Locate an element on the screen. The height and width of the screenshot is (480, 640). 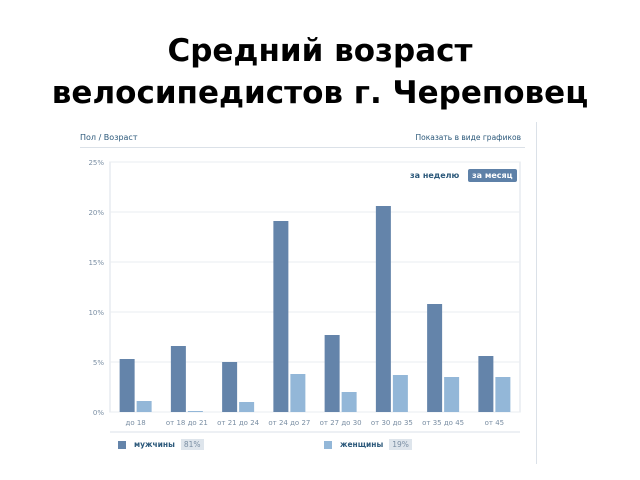
y-tick-label: 20% is located at coordinates (96, 213).